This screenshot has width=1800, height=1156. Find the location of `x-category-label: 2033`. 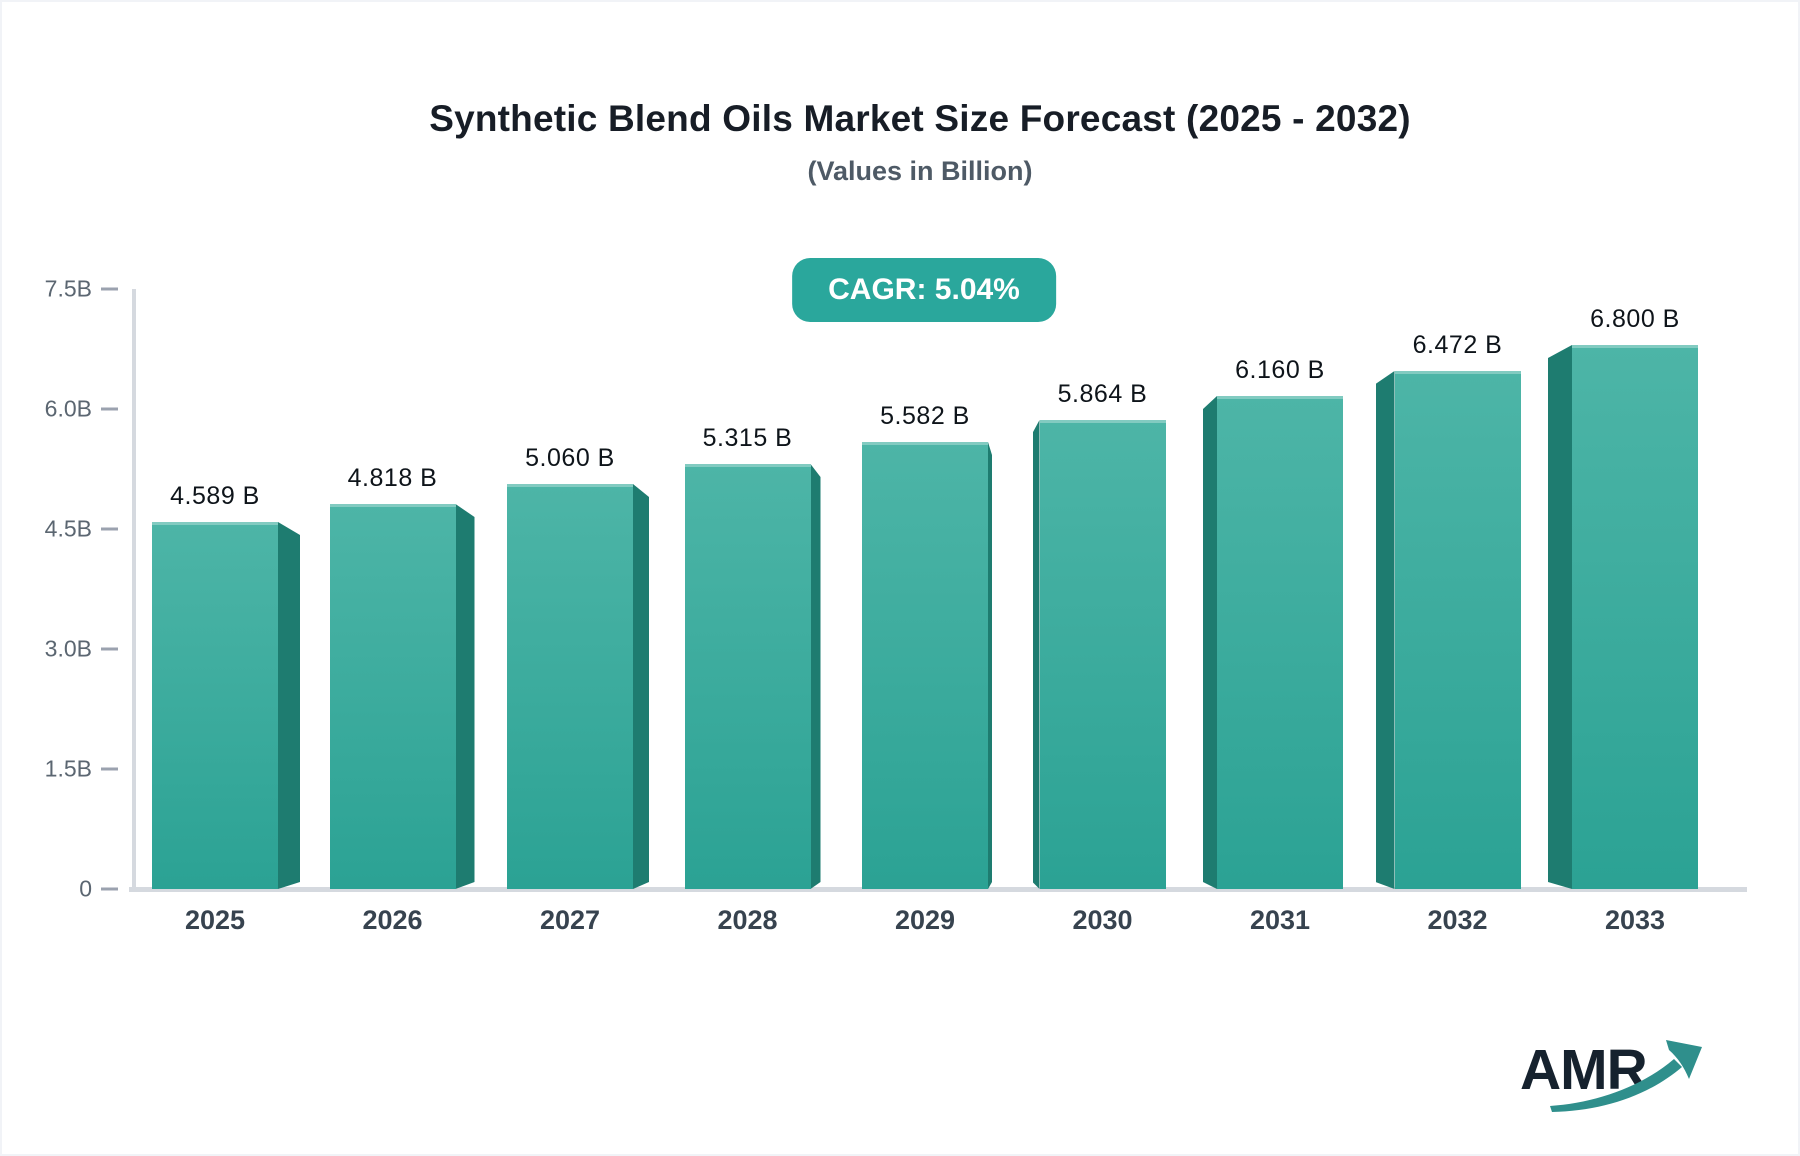

x-category-label: 2033 is located at coordinates (1635, 920).